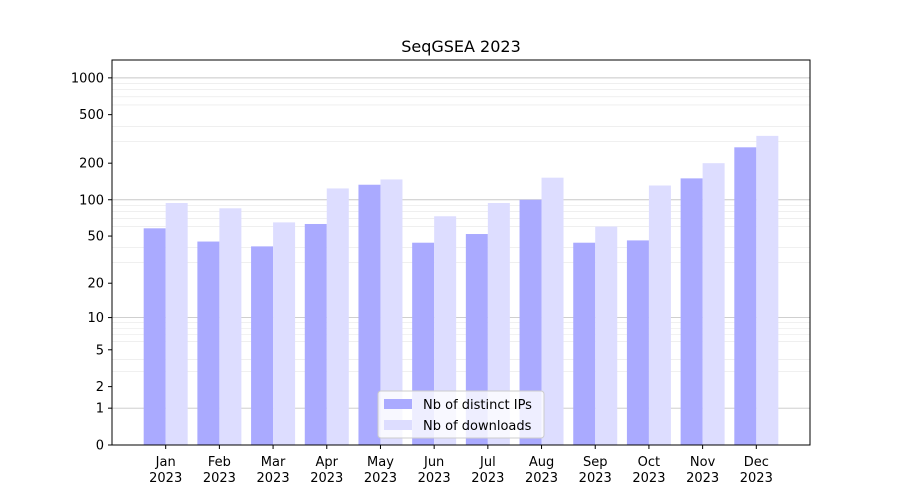  Describe the element at coordinates (649, 462) in the screenshot. I see `x-tick-label-month: Oct` at that location.